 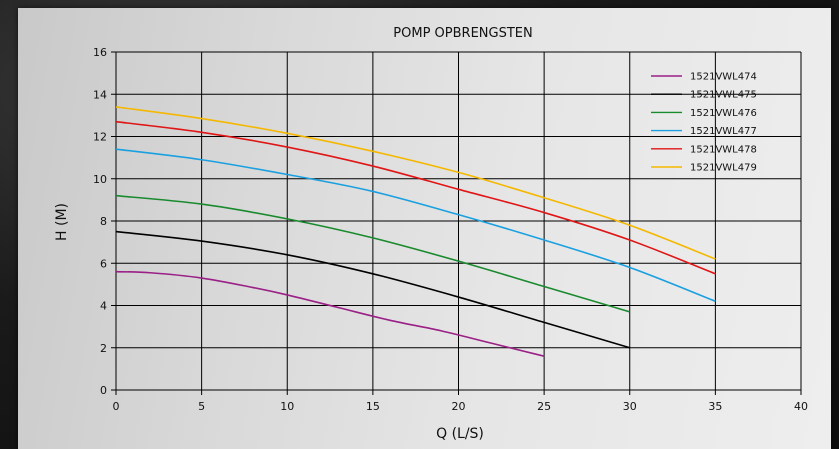 I want to click on x-tick-label: 10, so click(x=287, y=406).